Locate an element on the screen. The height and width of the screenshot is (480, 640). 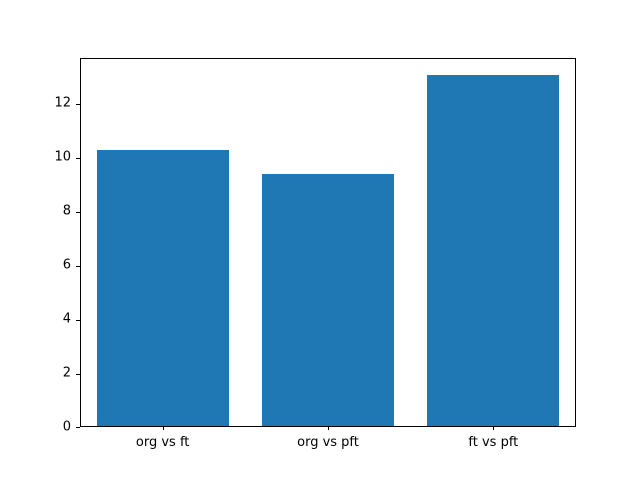
x-tick-label: ft vs pft is located at coordinates (493, 442).